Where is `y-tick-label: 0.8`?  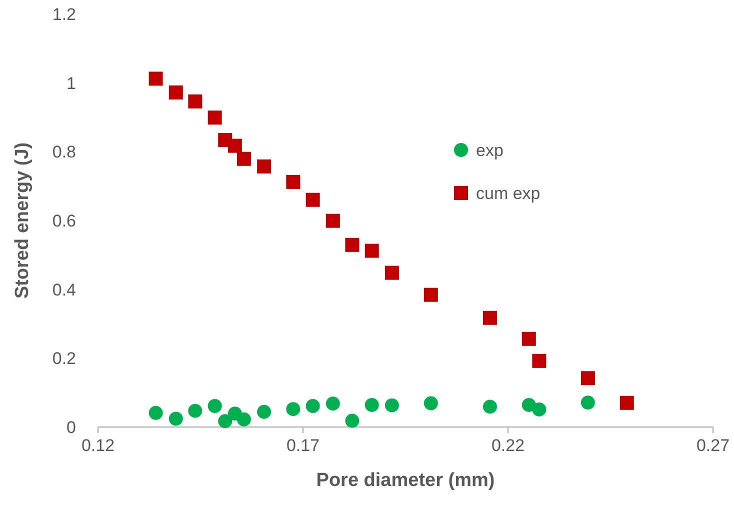 y-tick-label: 0.8 is located at coordinates (64, 152).